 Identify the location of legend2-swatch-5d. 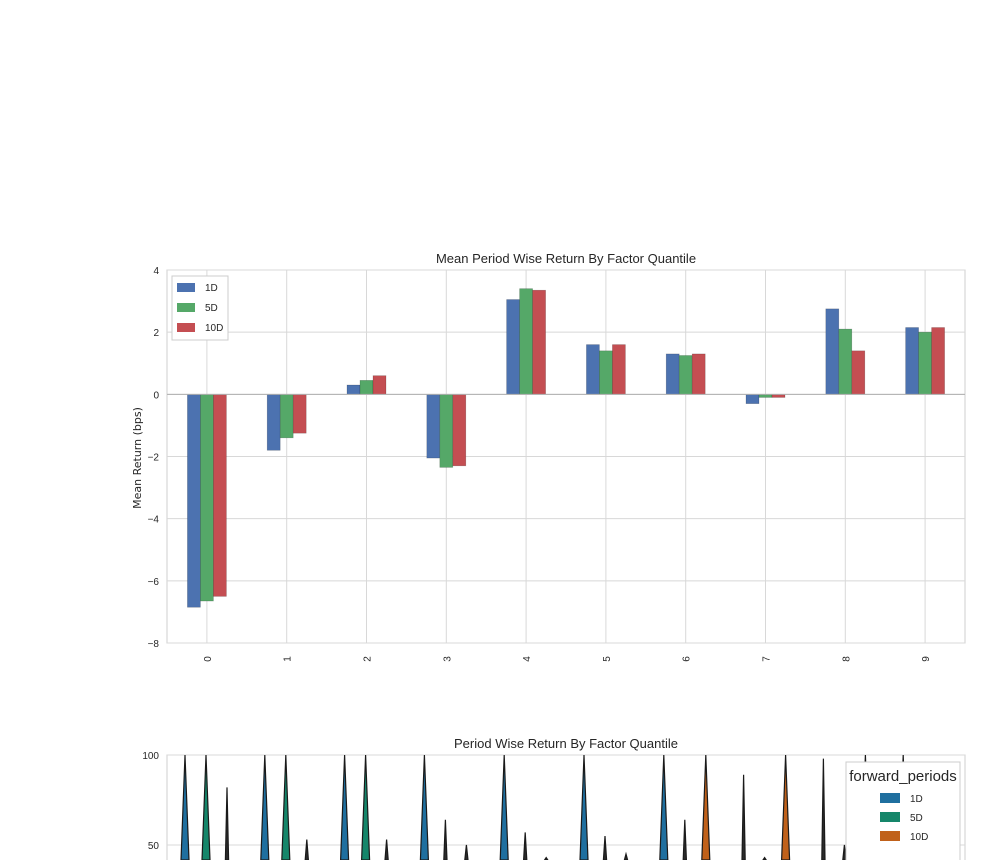
(890, 817).